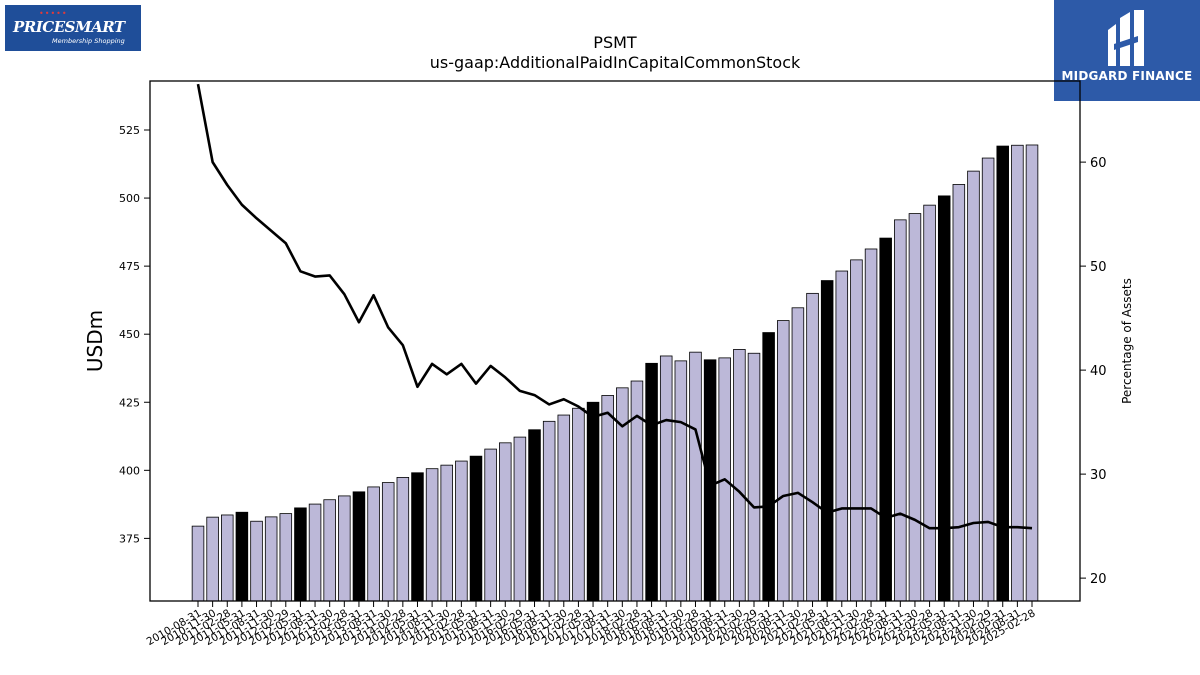 Image resolution: width=1200 pixels, height=675 pixels. Describe the element at coordinates (1098, 579) in the screenshot. I see `y2-tick-label: 20` at that location.